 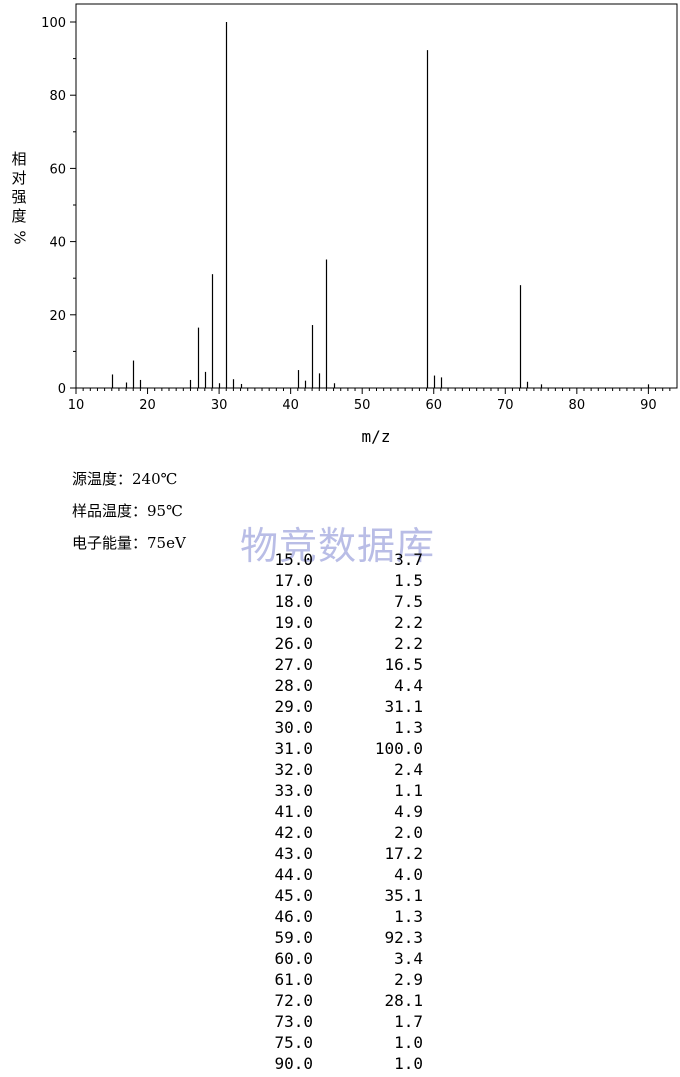 I want to click on source-temperature: 源温度：240℃, so click(x=125, y=479).